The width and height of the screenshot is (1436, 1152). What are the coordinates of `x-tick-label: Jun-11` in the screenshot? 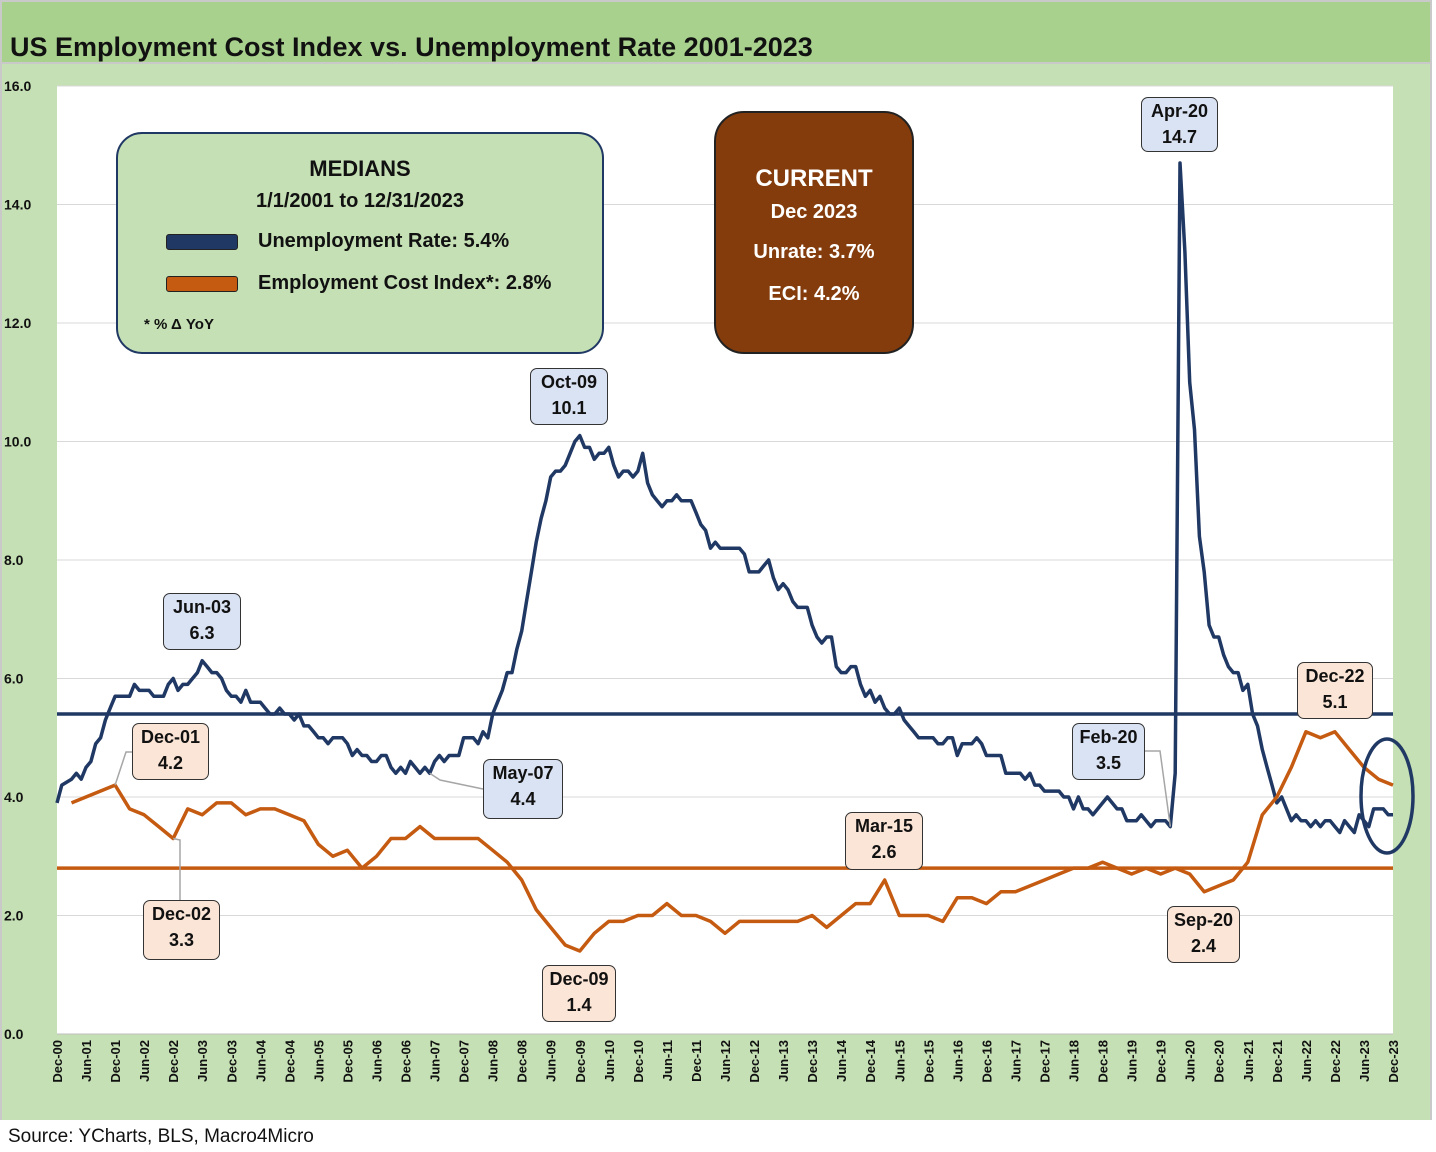 It's located at (667, 1060).